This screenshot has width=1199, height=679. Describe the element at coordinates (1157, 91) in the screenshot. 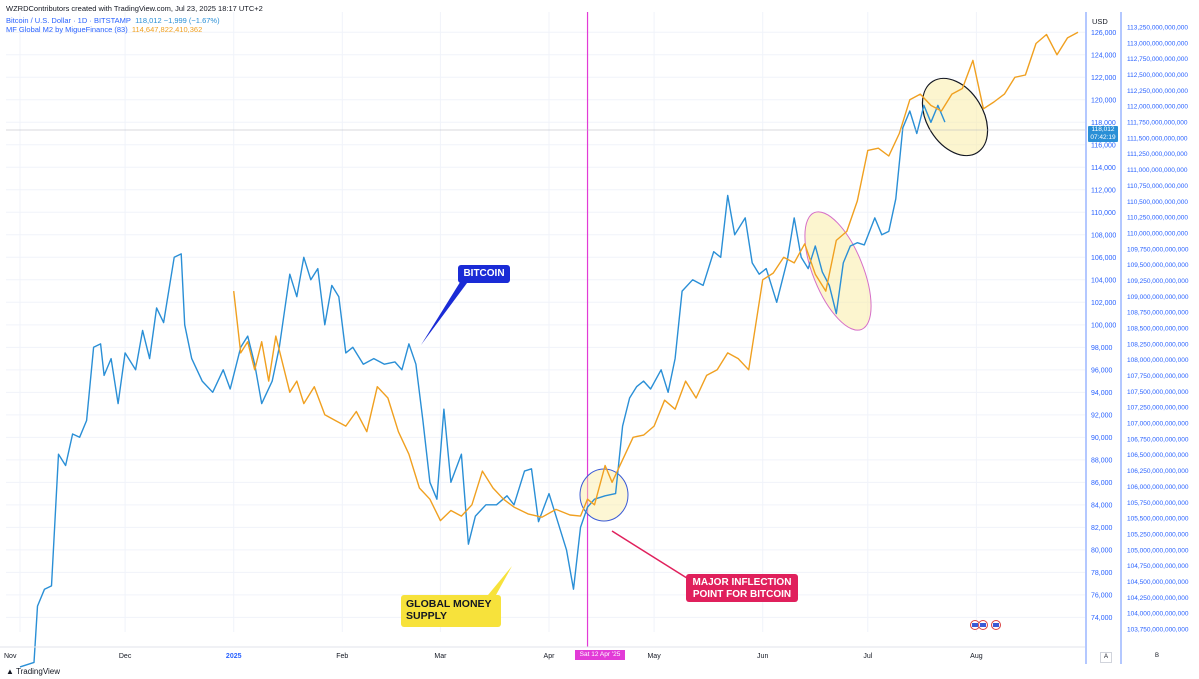

I see `y-tick-label-m2: 112,250,000,000,000` at that location.